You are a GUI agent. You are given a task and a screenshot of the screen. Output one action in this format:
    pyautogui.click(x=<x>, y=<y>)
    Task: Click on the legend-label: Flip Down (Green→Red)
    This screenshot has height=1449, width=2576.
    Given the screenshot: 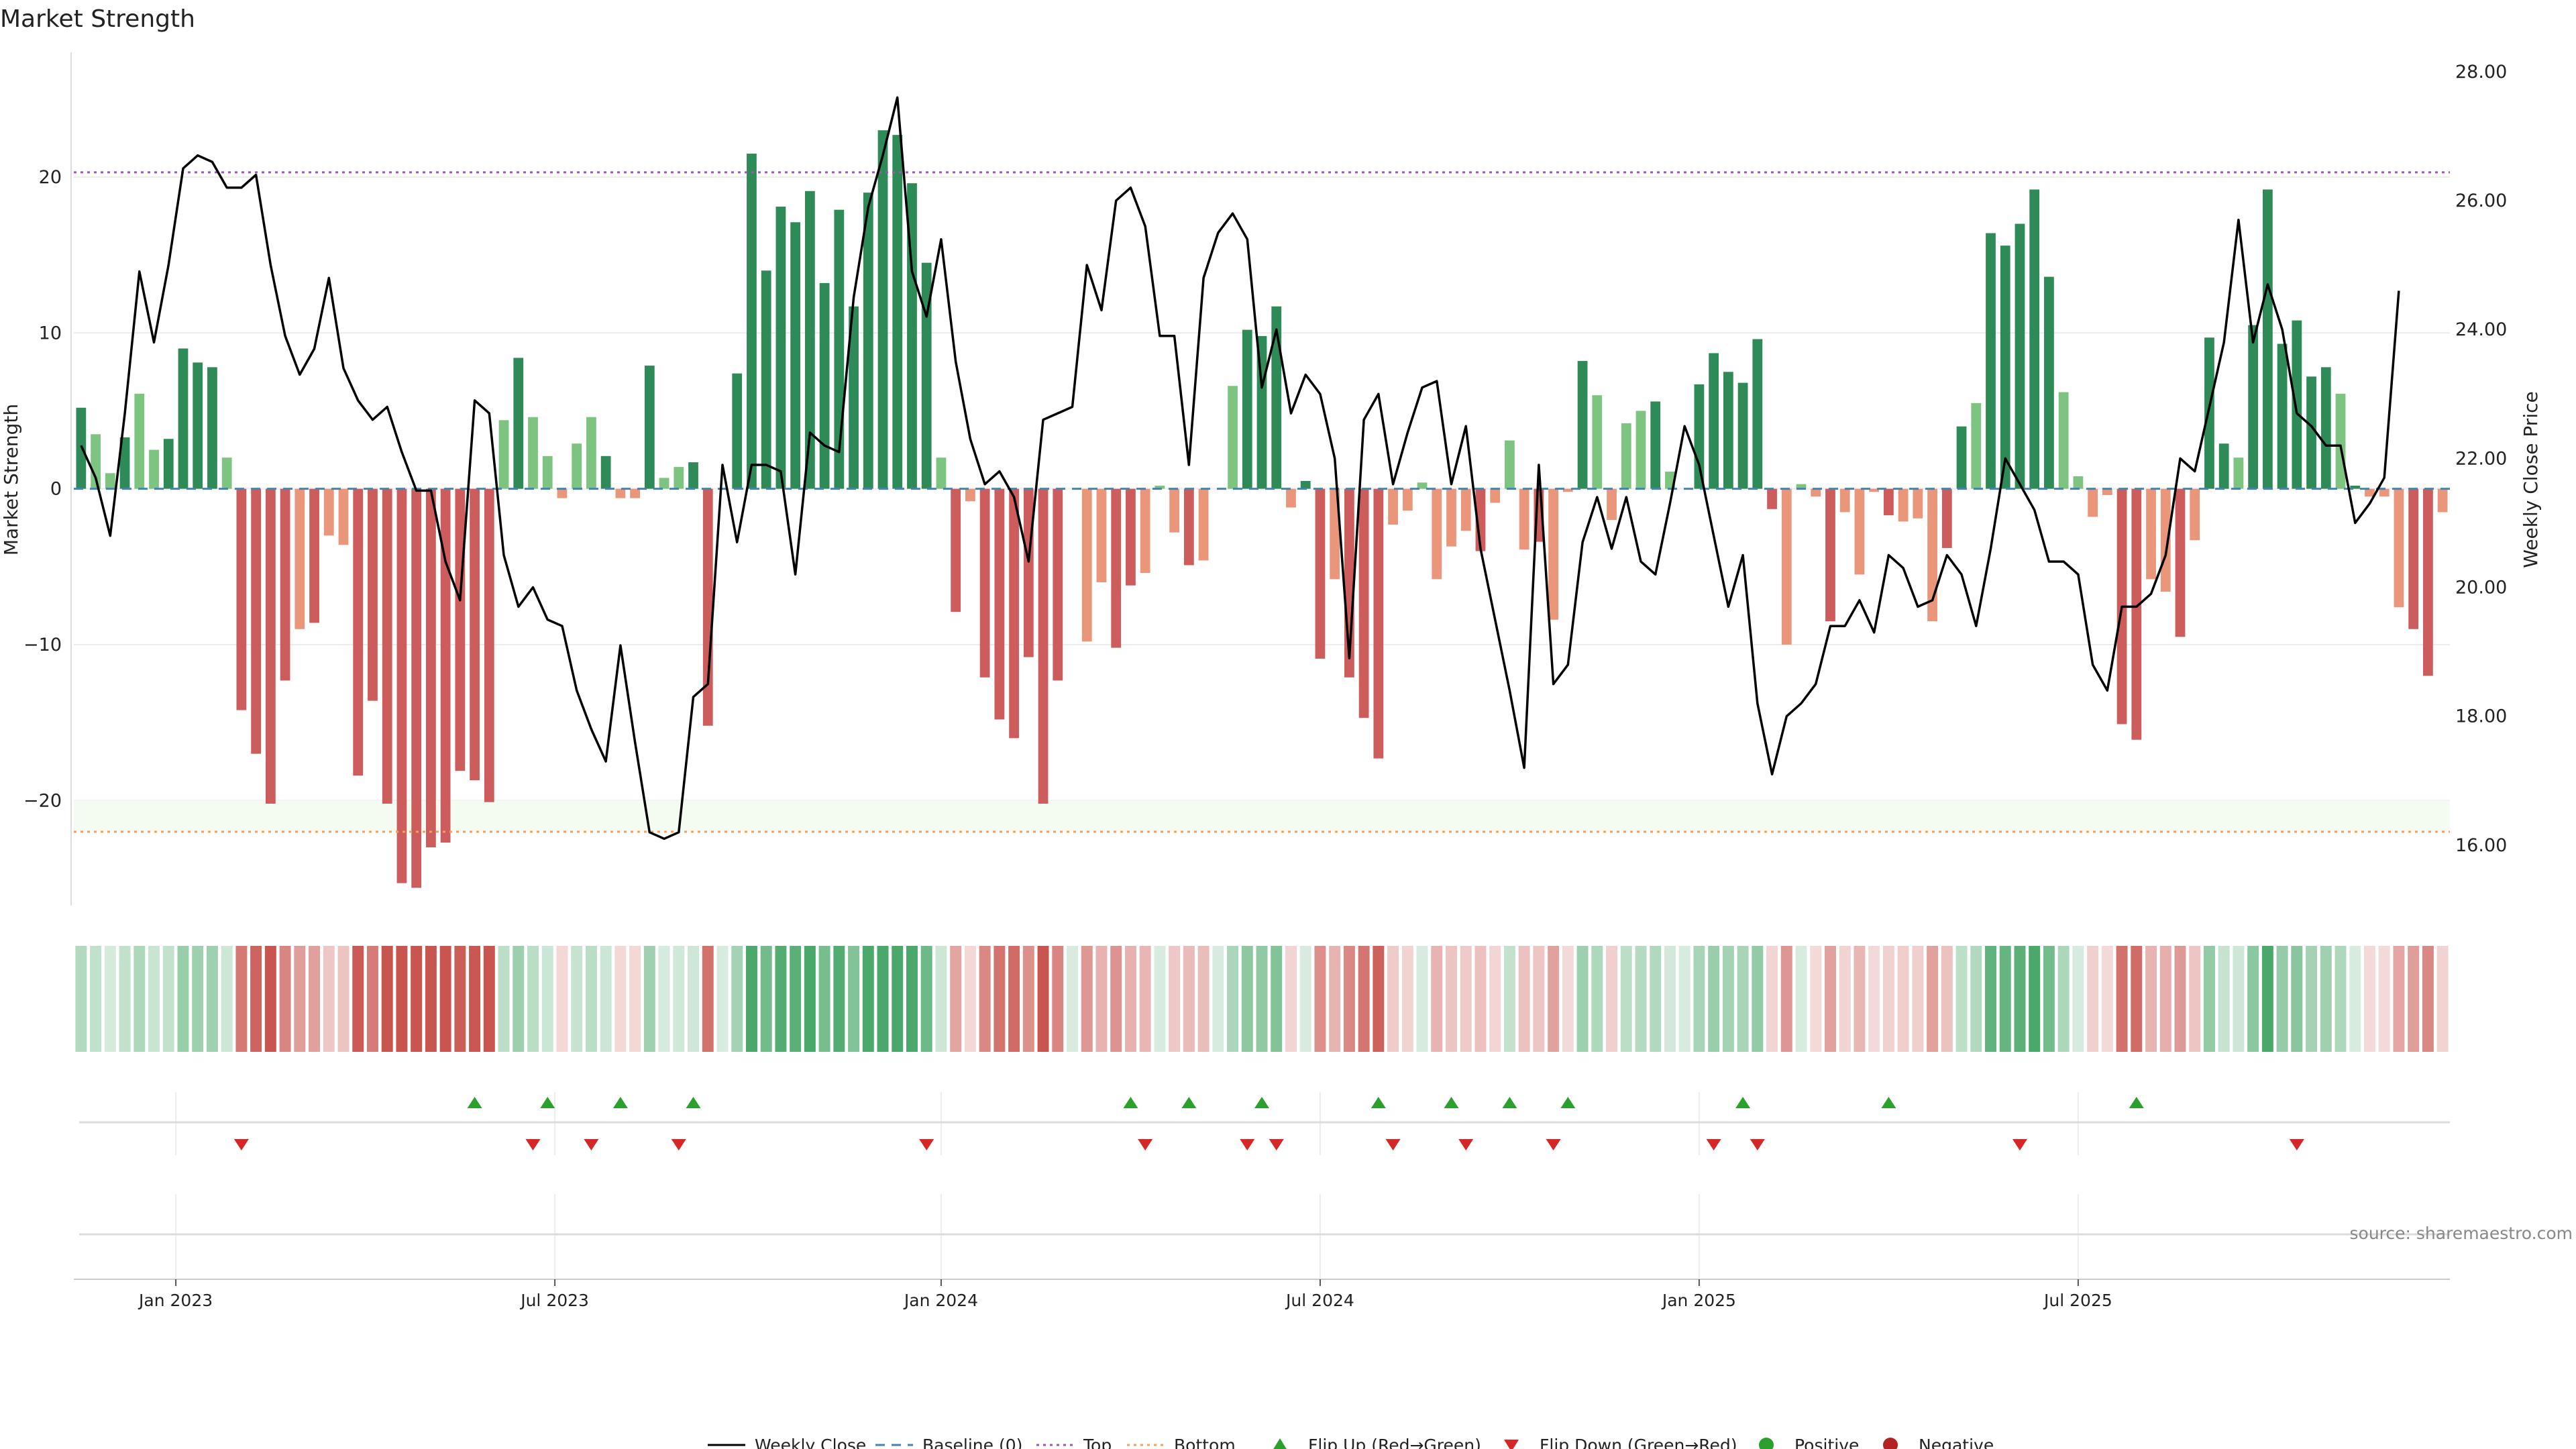 What is the action you would take?
    pyautogui.click(x=1638, y=1442)
    